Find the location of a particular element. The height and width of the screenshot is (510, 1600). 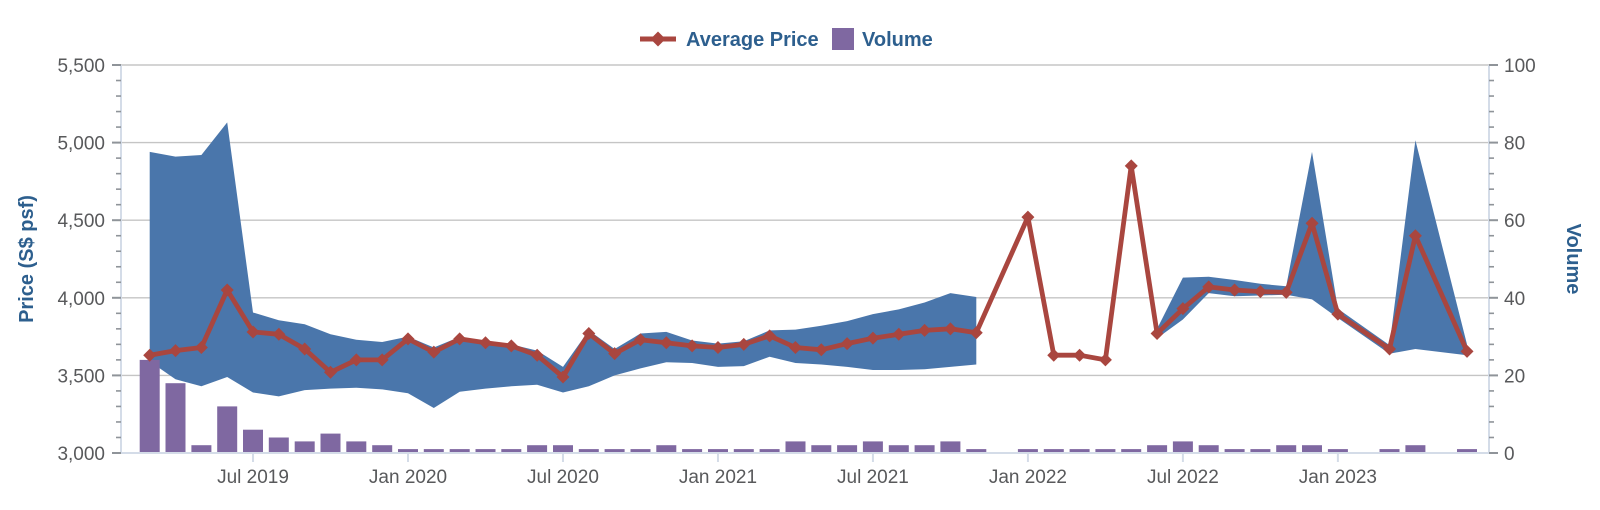

y-left-tick-label: 4,000 is located at coordinates (81, 299).